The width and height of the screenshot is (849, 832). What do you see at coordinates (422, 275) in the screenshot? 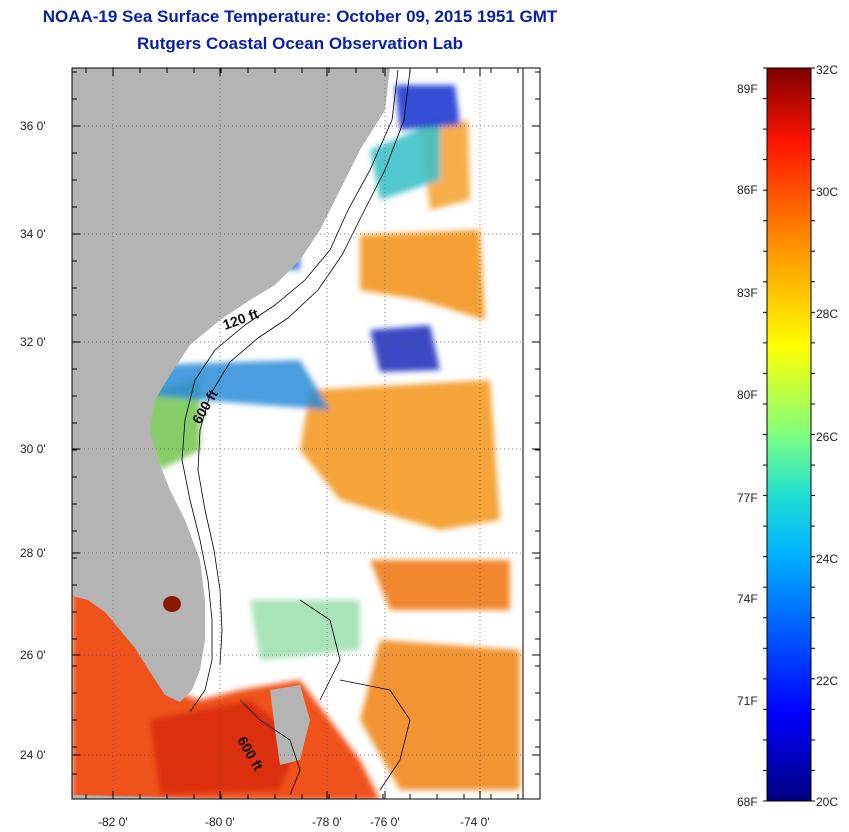
I see `sst-patch-north-east` at bounding box center [422, 275].